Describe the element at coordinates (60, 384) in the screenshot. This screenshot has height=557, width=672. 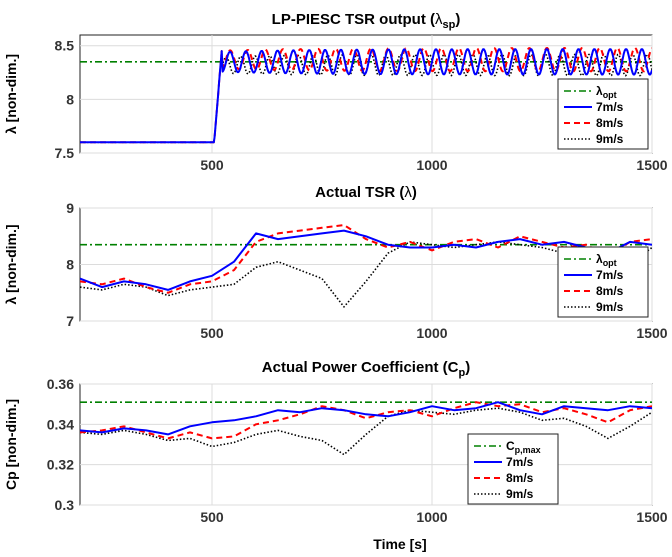
I see `y-tick-label: 0.36` at that location.